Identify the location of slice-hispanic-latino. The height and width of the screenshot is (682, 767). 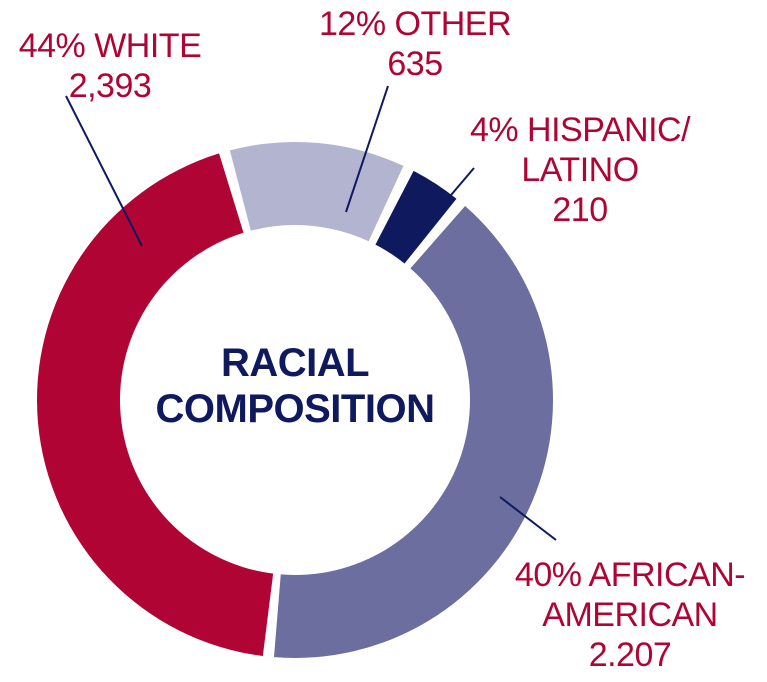
(416, 217).